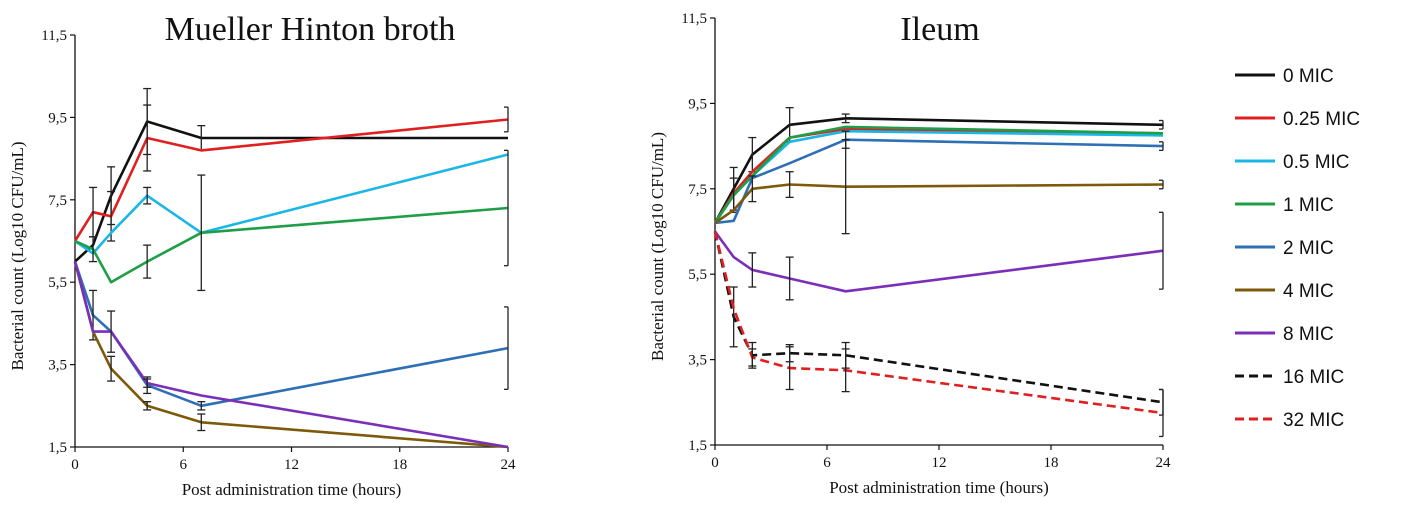  I want to click on legend-item-0-mic: 0 MIC, so click(1284, 76).